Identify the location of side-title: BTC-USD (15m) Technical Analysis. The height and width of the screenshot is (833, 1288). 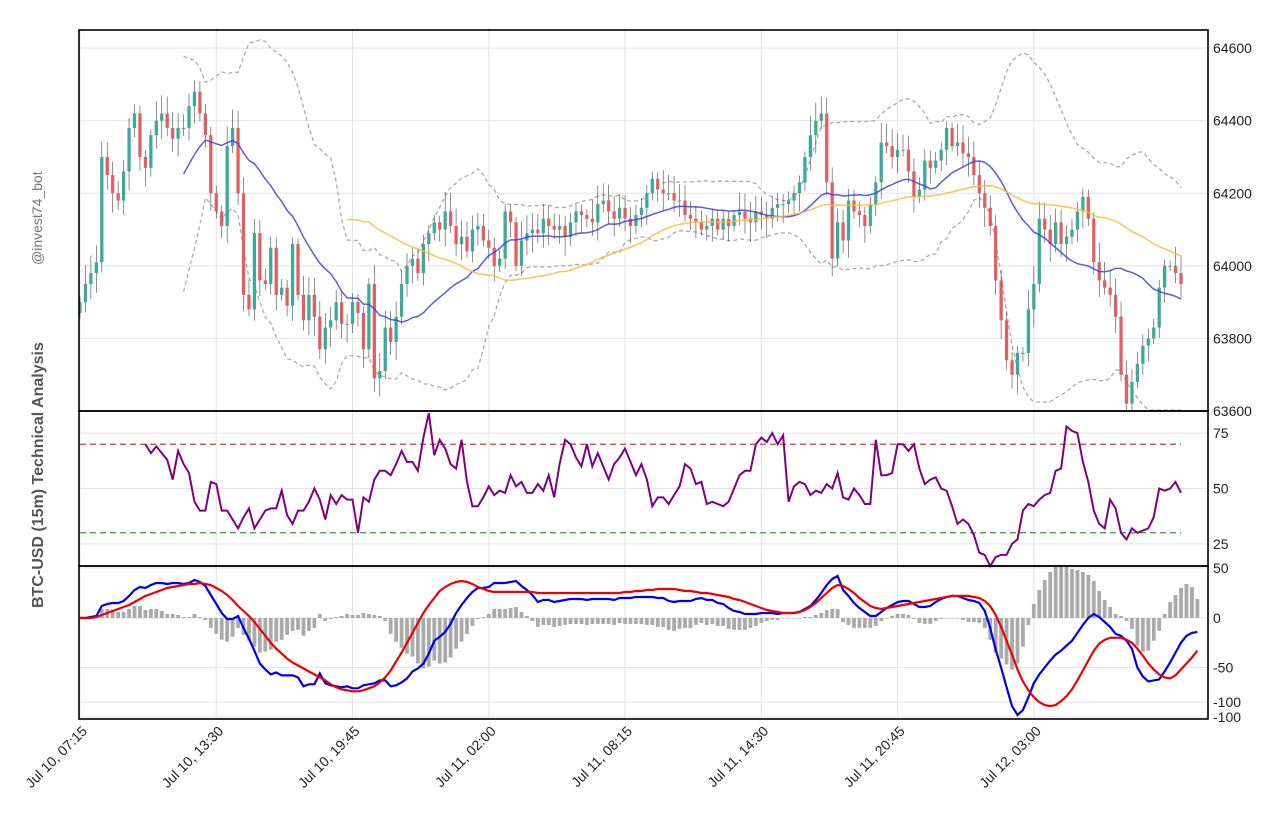
(38, 475).